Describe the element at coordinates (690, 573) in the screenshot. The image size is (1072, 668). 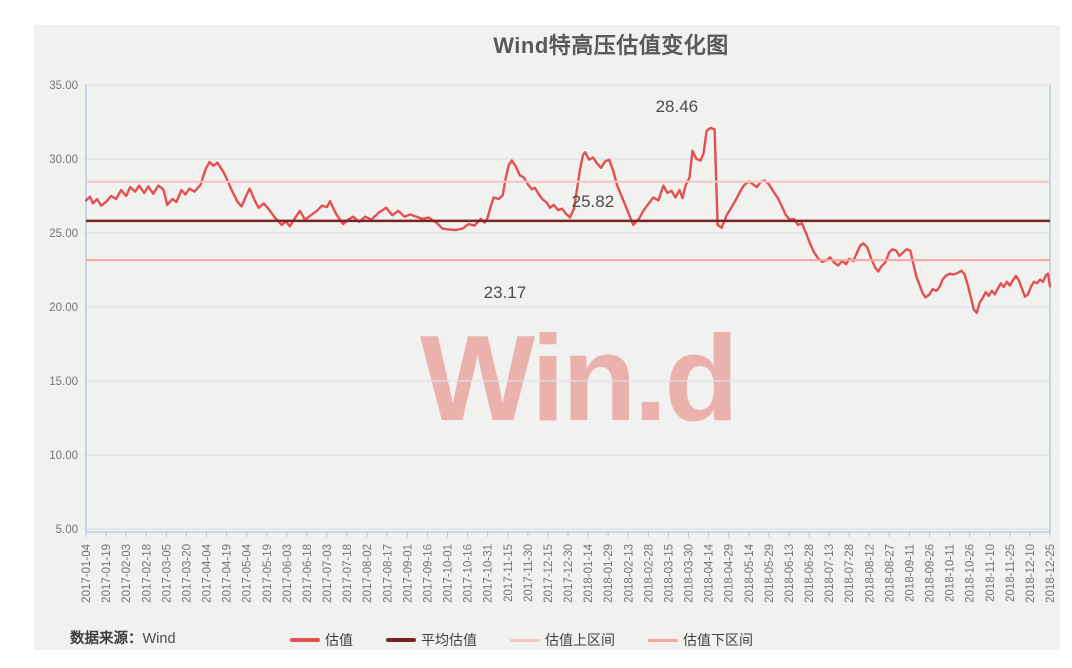
I see `x-axis-label: 2018-03-30` at that location.